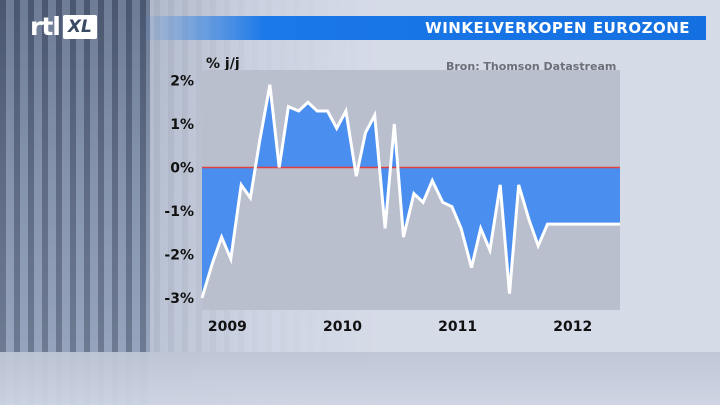  What do you see at coordinates (182, 125) in the screenshot?
I see `y-tick-label: 1%` at bounding box center [182, 125].